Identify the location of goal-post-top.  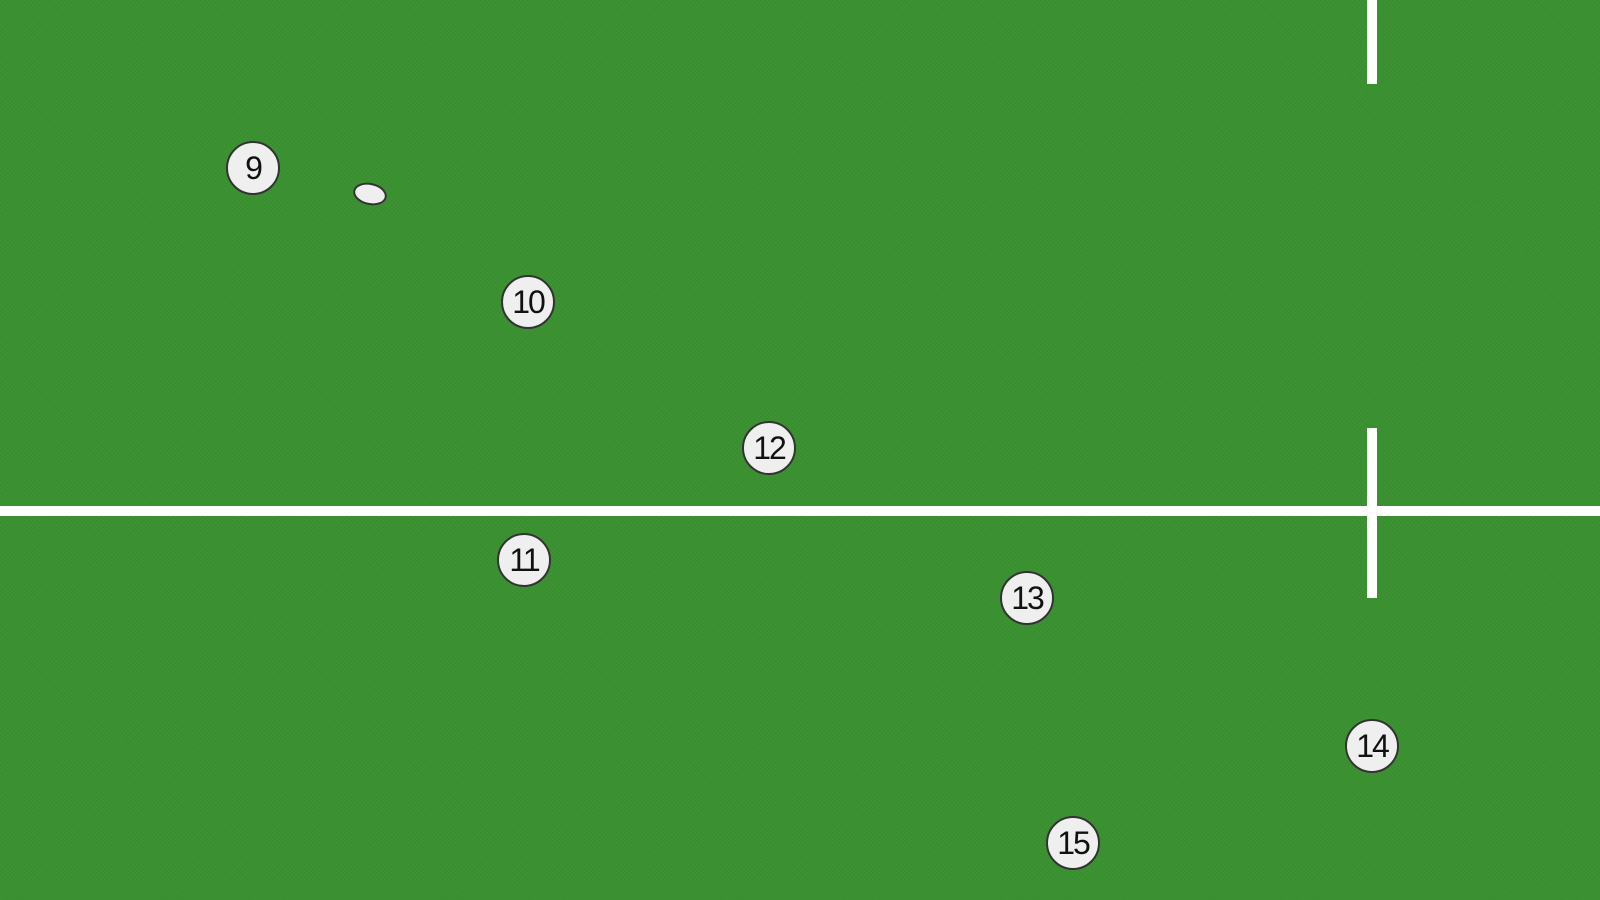
(1372, 42).